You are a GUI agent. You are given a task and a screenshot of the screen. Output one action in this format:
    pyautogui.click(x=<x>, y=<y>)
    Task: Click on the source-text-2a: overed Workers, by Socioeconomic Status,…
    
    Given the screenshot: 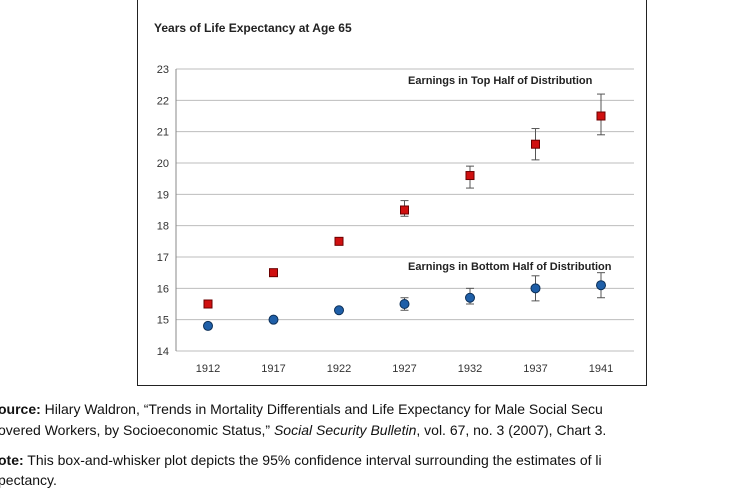 What is the action you would take?
    pyautogui.click(x=137, y=430)
    